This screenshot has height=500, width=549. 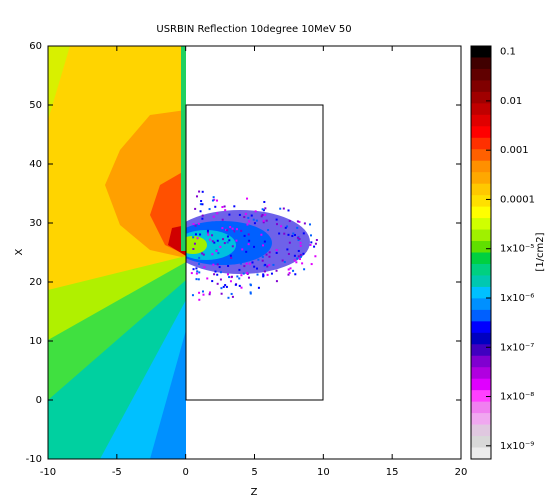 I want to click on colorbar-tick-label: 1x10⁻⁹, so click(x=517, y=446).